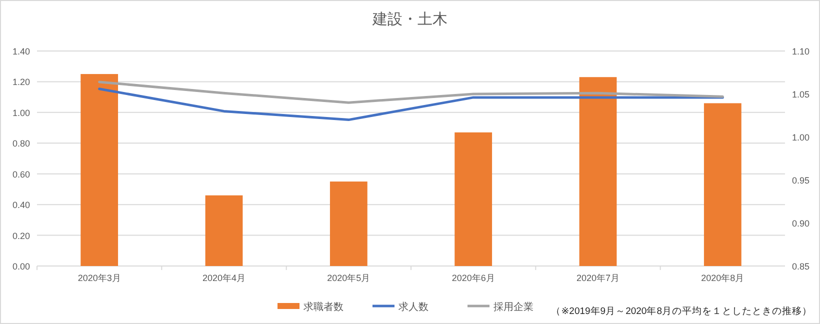 Image resolution: width=820 pixels, height=324 pixels. I want to click on x-tick-label: 2020年8月, so click(722, 278).